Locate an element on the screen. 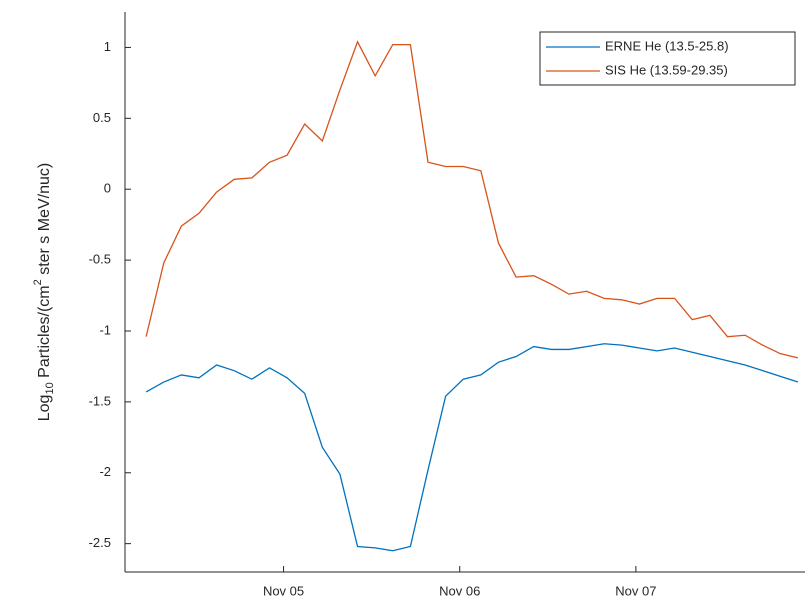 The height and width of the screenshot is (610, 807). y-tick-label: -2.5 is located at coordinates (100, 542).